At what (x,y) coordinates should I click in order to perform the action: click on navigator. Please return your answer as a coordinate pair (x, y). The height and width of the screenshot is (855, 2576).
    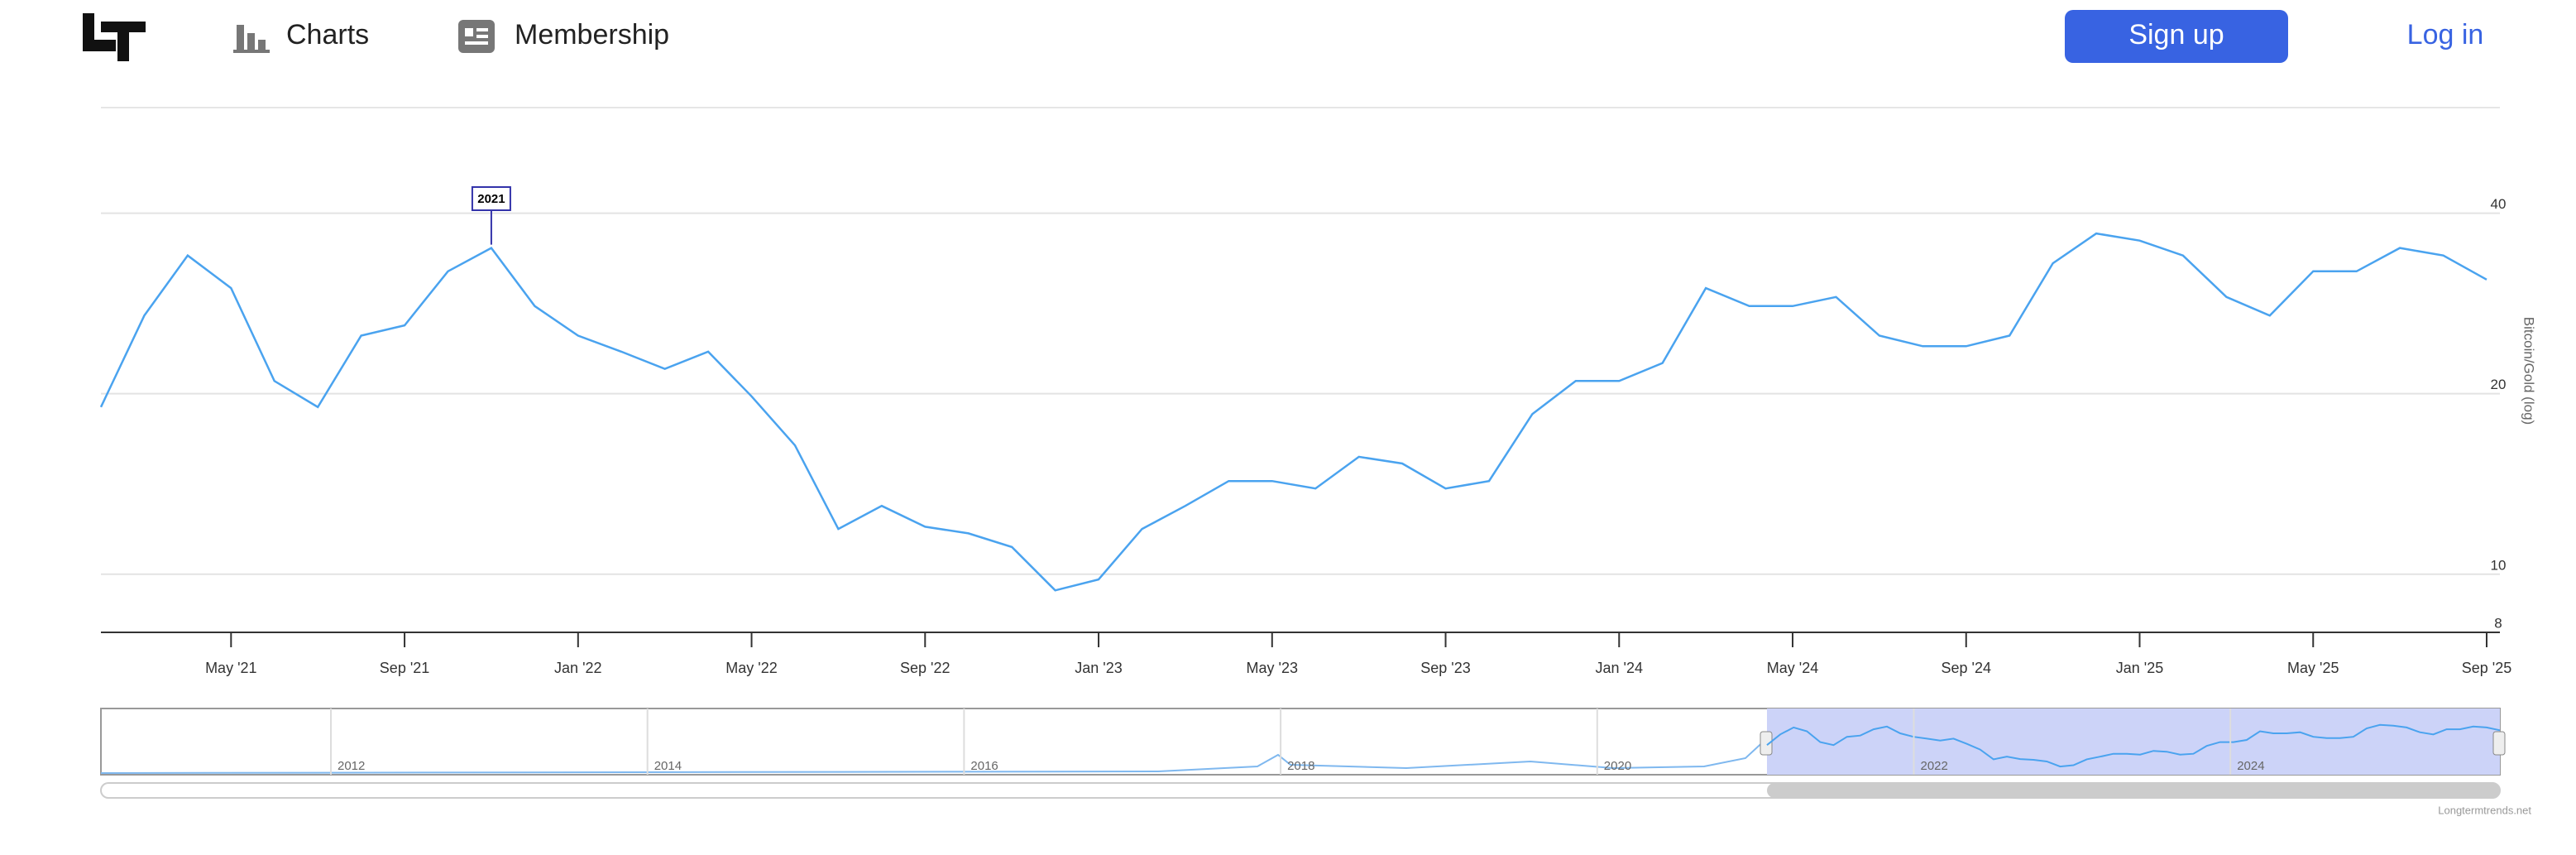
    Looking at the image, I should click on (1303, 754).